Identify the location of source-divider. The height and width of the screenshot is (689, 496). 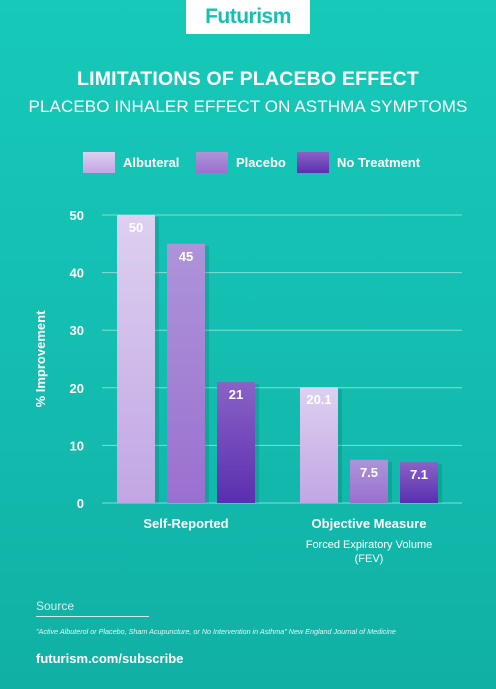
(92, 616).